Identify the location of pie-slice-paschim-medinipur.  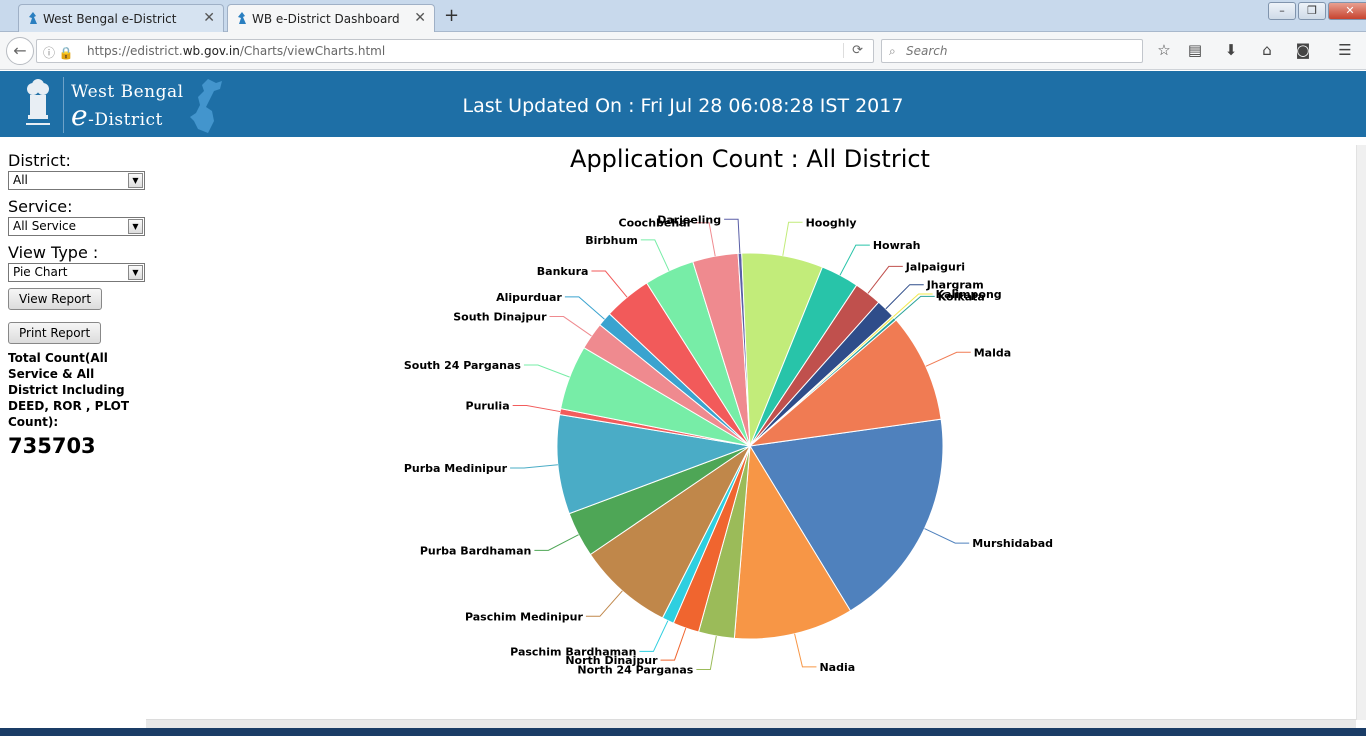
(670, 532).